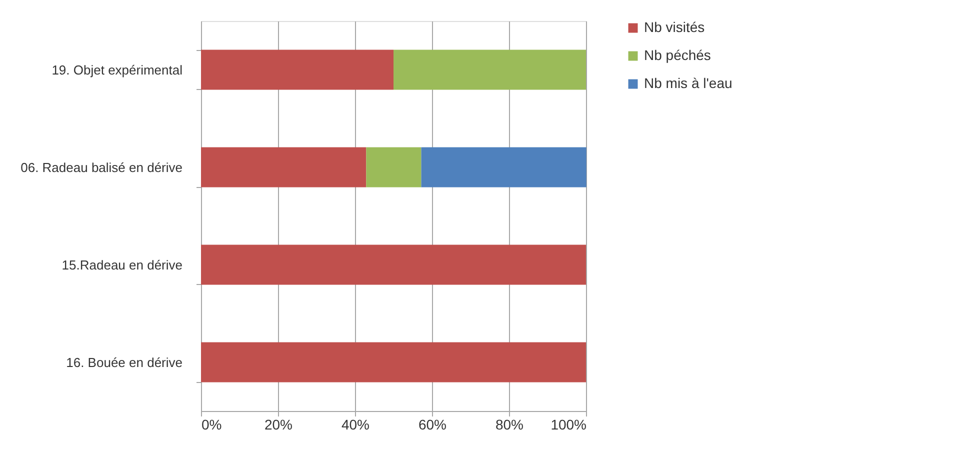  What do you see at coordinates (432, 424) in the screenshot?
I see `x-tick-label: 60%` at bounding box center [432, 424].